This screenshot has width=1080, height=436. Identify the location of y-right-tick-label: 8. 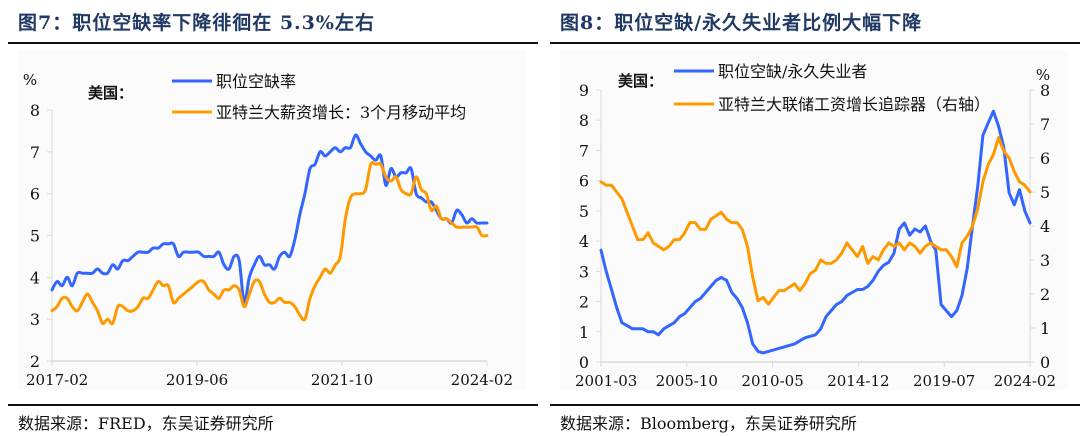
(1045, 90).